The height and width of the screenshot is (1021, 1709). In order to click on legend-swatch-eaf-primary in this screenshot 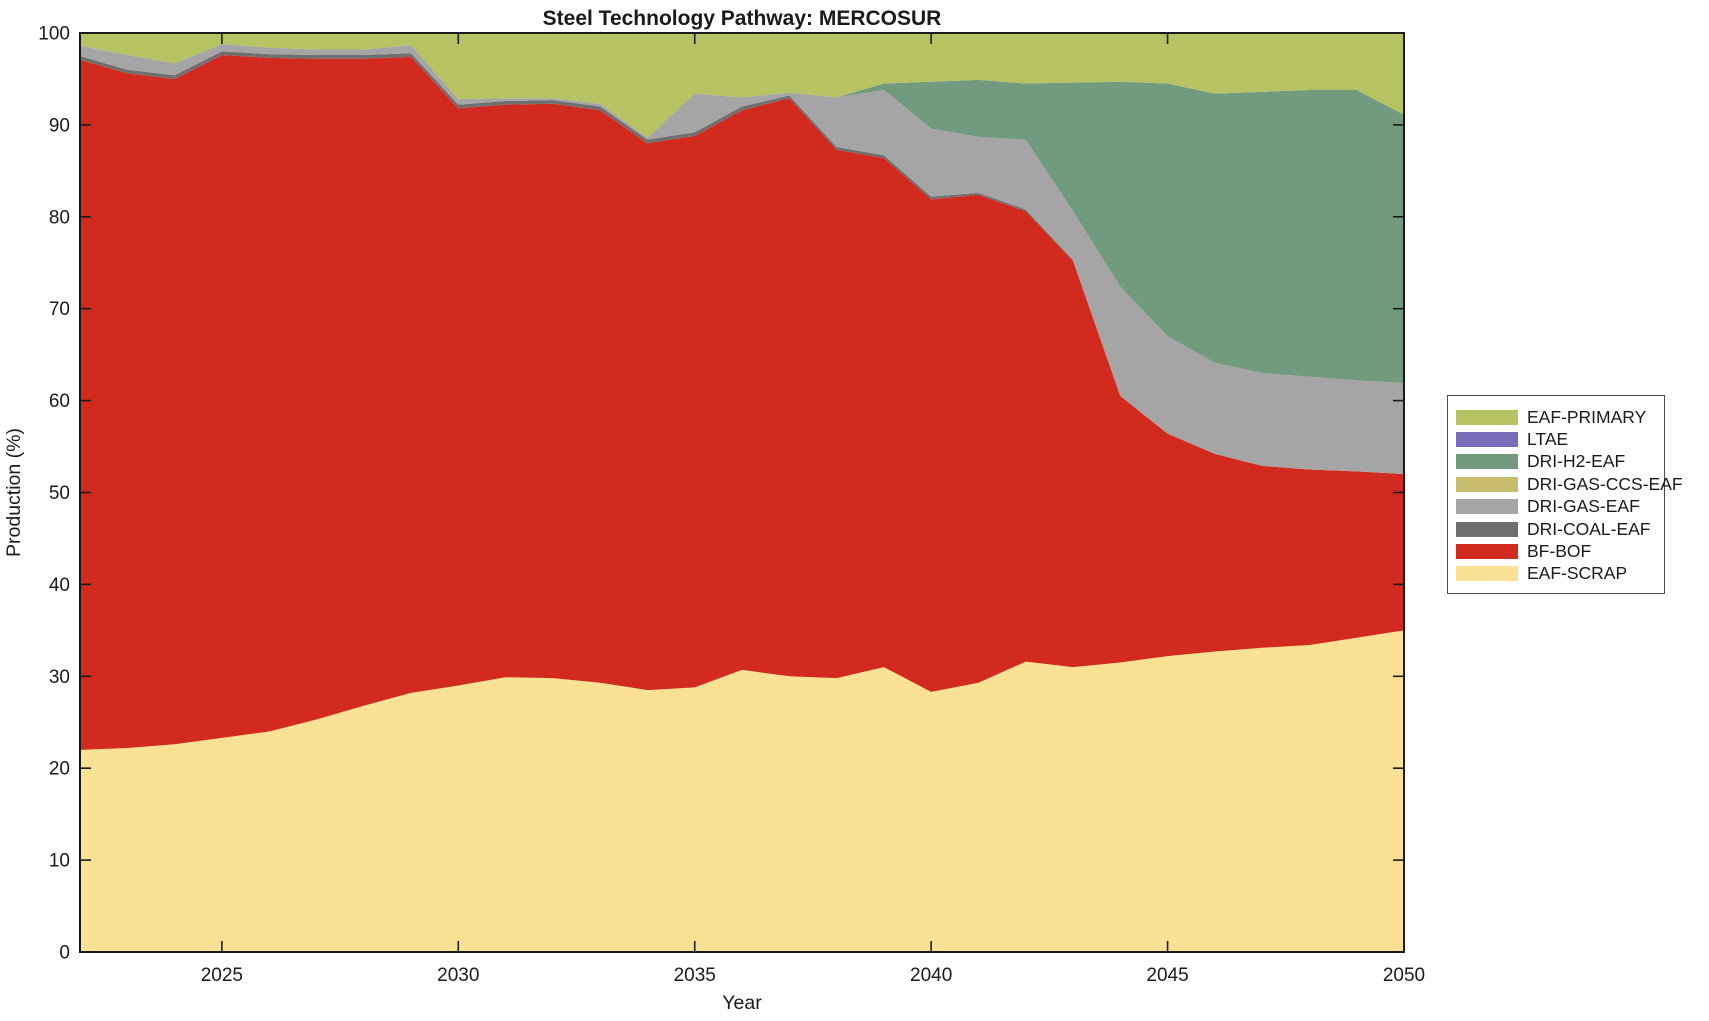, I will do `click(1487, 417)`.